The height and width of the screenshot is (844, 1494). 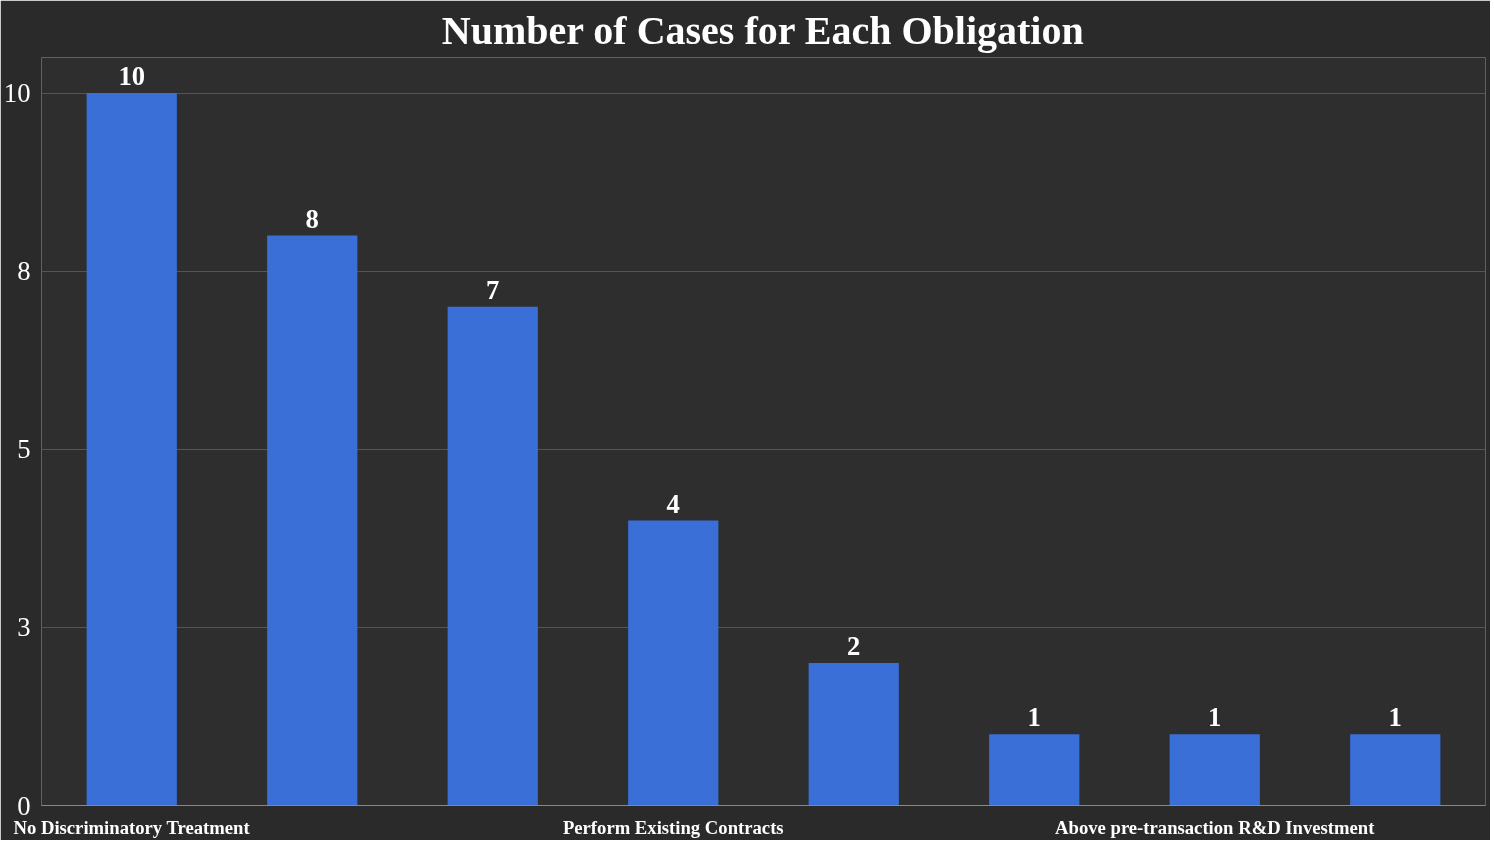 What do you see at coordinates (854, 646) in the screenshot?
I see `data-label: 2` at bounding box center [854, 646].